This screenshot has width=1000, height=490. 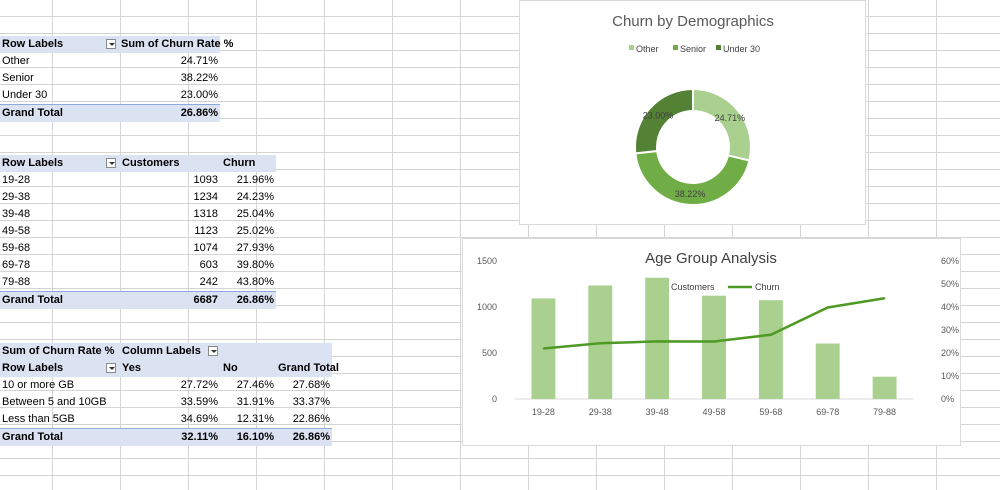 What do you see at coordinates (138, 300) in the screenshot?
I see `grand-total-row: Grand Total 6687 26.86%` at bounding box center [138, 300].